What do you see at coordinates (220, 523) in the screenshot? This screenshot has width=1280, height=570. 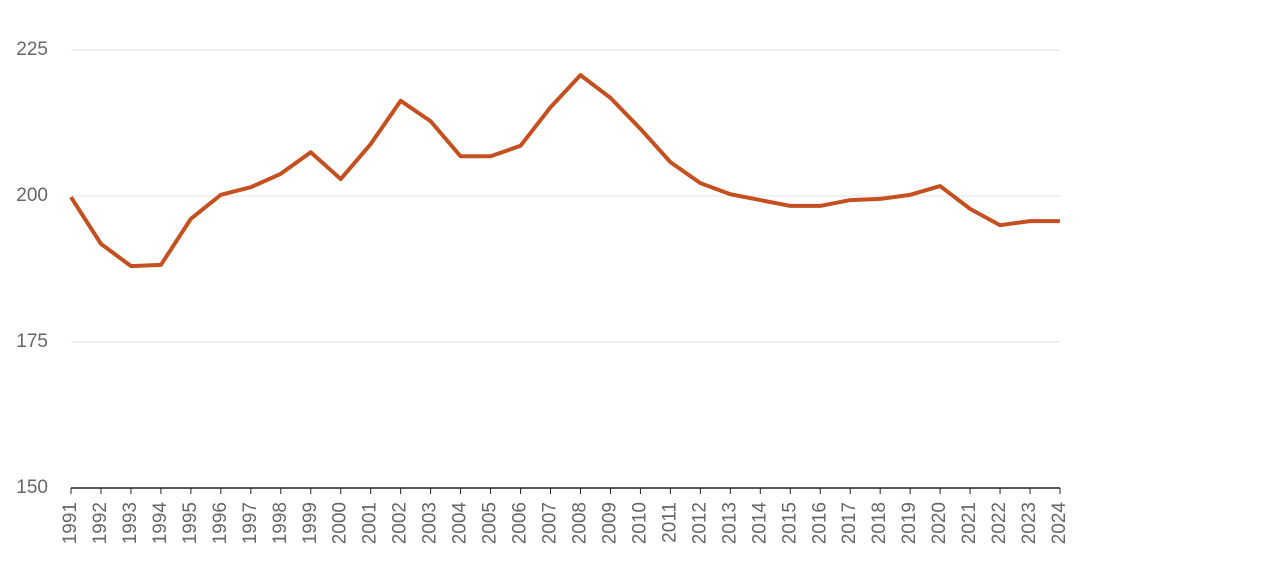 I see `x-tick-label: 1996` at bounding box center [220, 523].